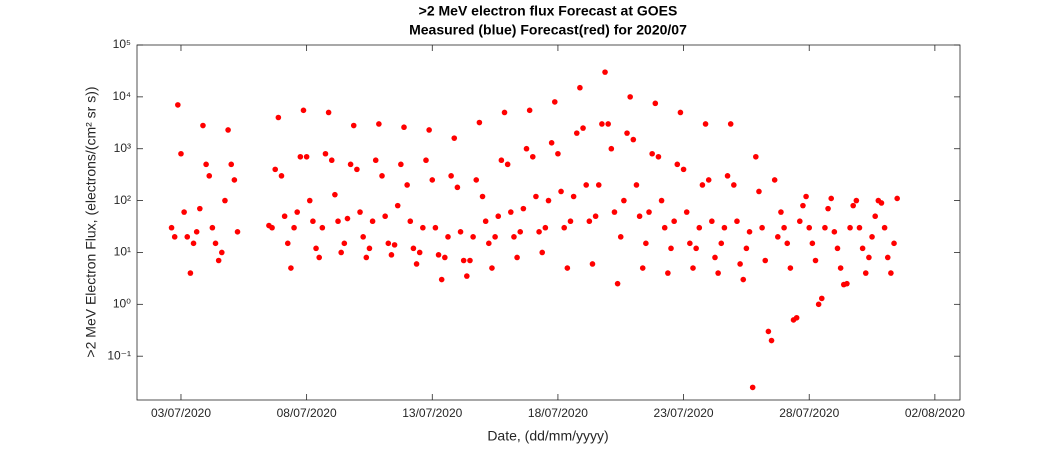  I want to click on y-tick-label: 10¹, so click(122, 252).